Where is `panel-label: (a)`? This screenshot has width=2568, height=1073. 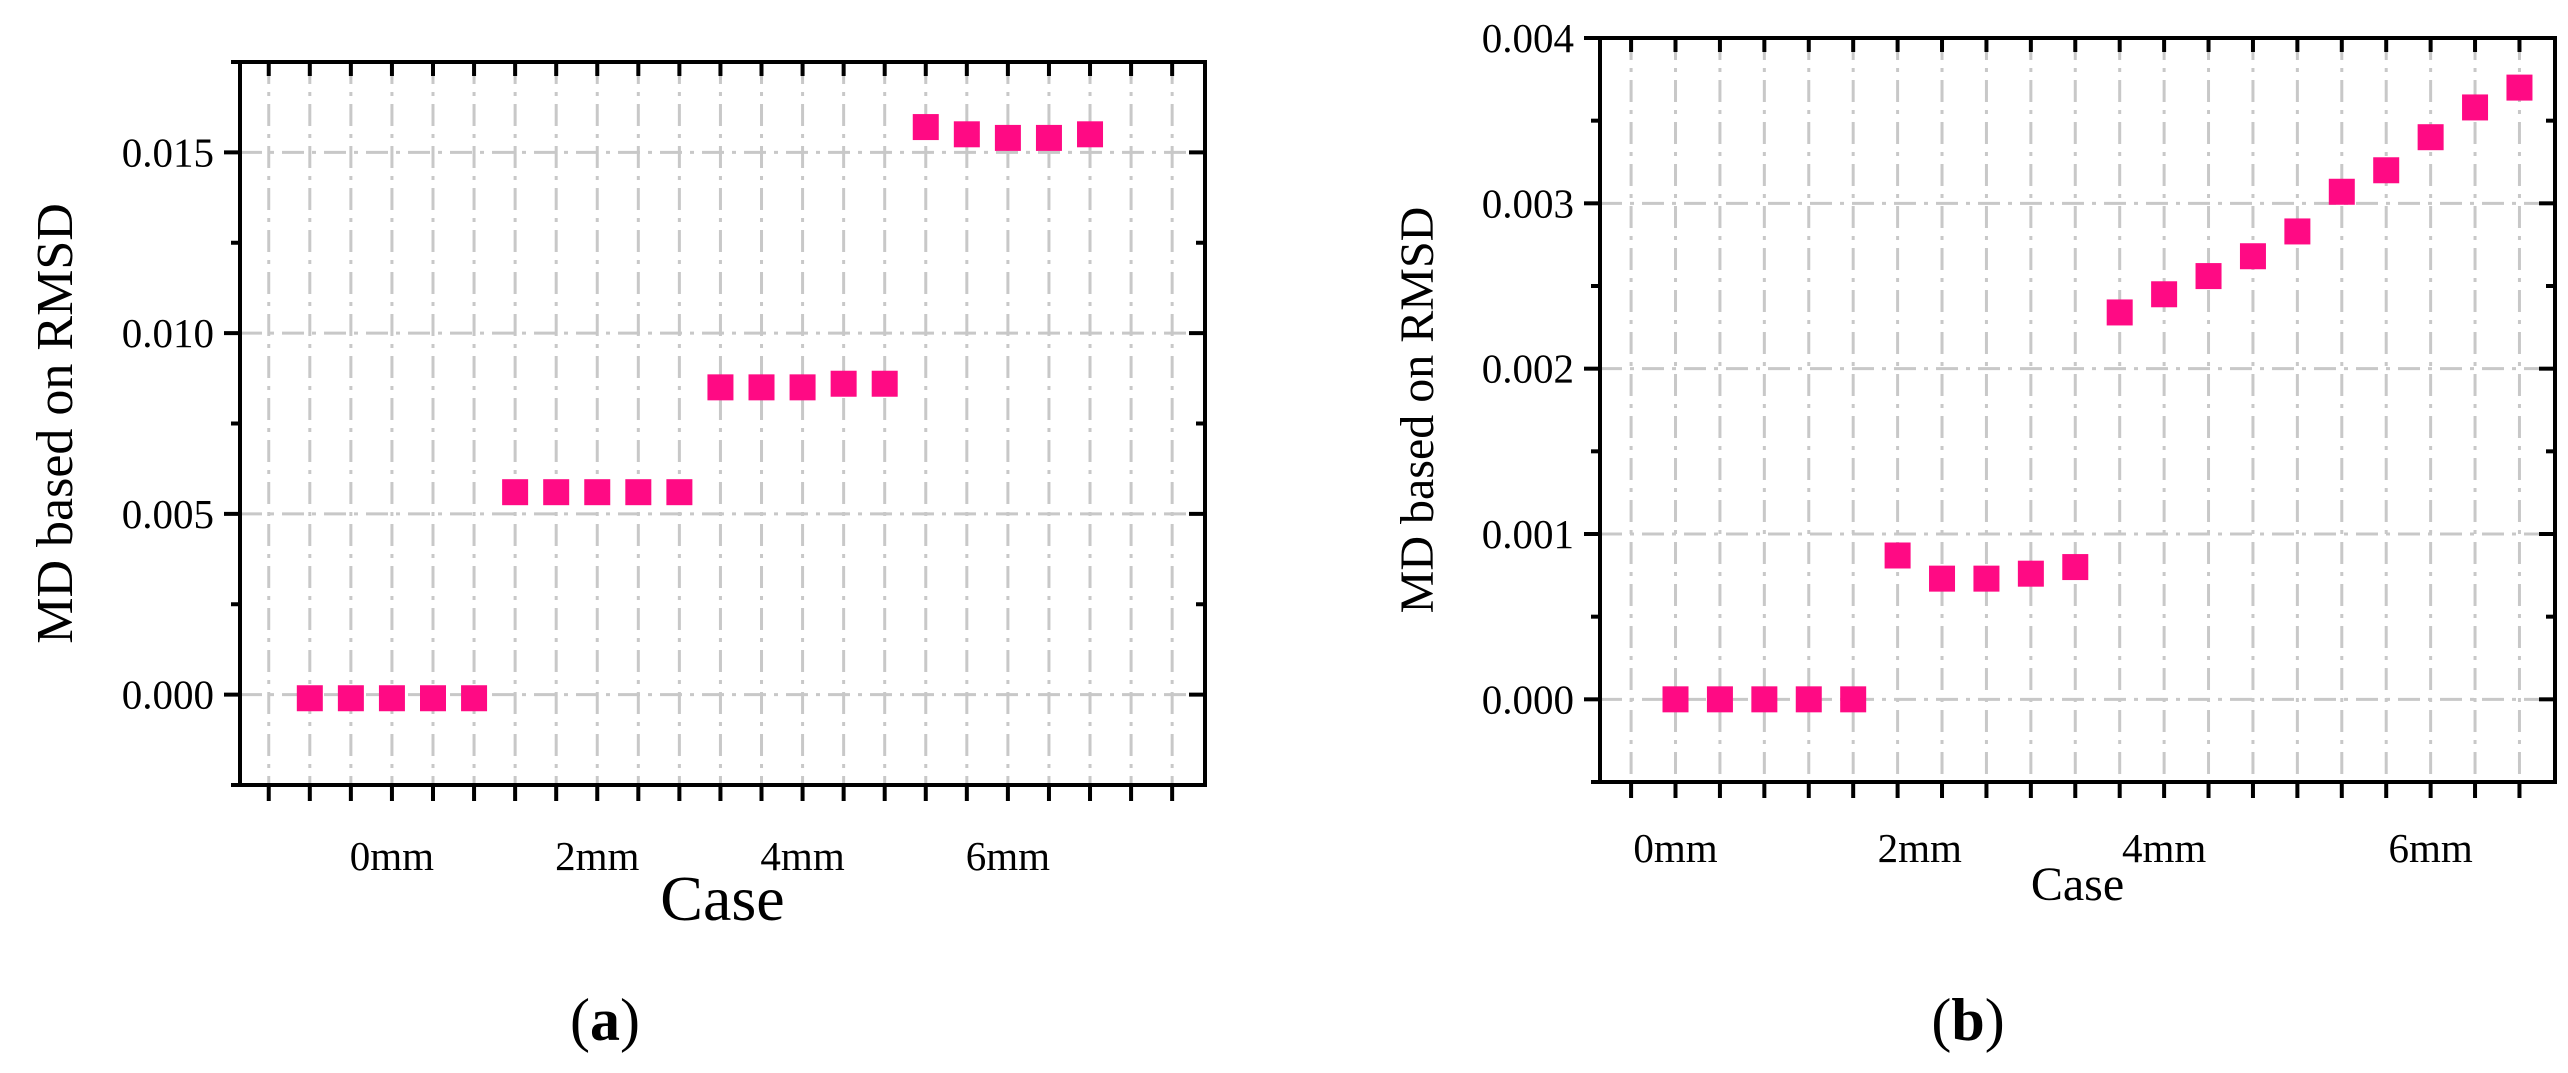
panel-label: (a) is located at coordinates (605, 1020).